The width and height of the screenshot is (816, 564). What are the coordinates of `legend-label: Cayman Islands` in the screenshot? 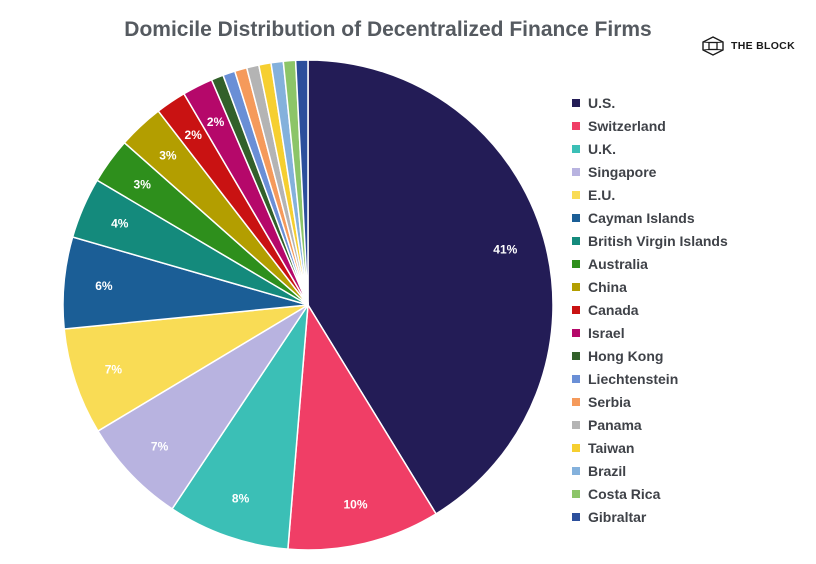 It's located at (641, 217).